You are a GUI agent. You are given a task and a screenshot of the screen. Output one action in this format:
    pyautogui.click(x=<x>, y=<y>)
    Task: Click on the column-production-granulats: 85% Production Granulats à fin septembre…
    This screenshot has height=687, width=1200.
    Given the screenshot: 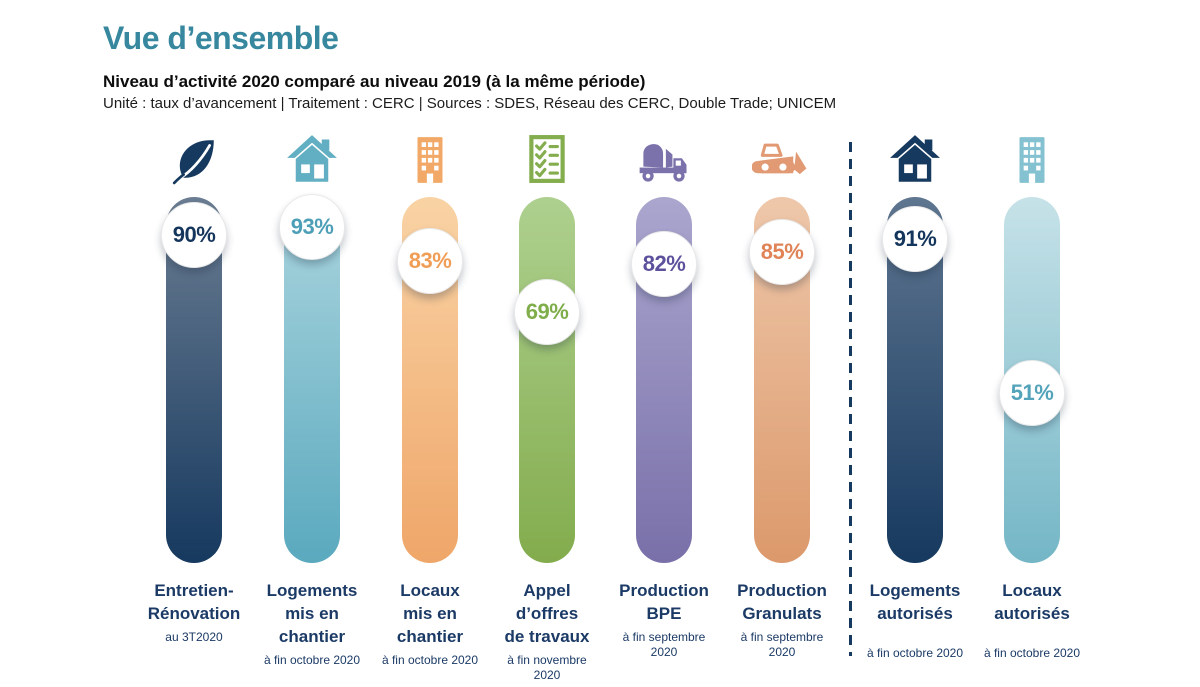 What is the action you would take?
    pyautogui.click(x=782, y=343)
    